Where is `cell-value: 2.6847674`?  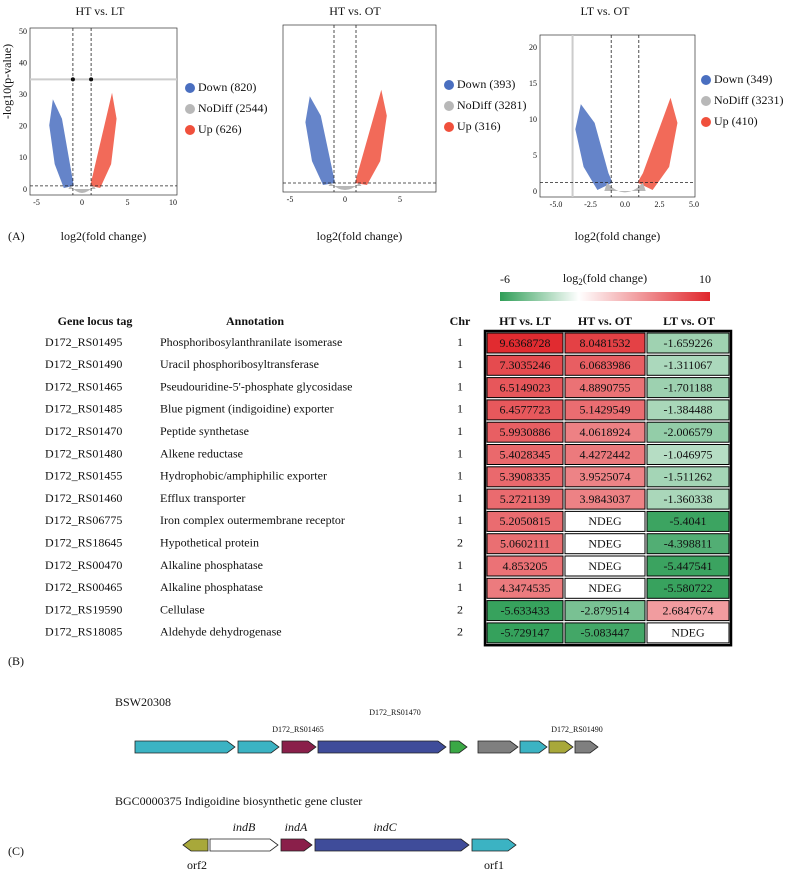
cell-value: 2.6847674 is located at coordinates (688, 610).